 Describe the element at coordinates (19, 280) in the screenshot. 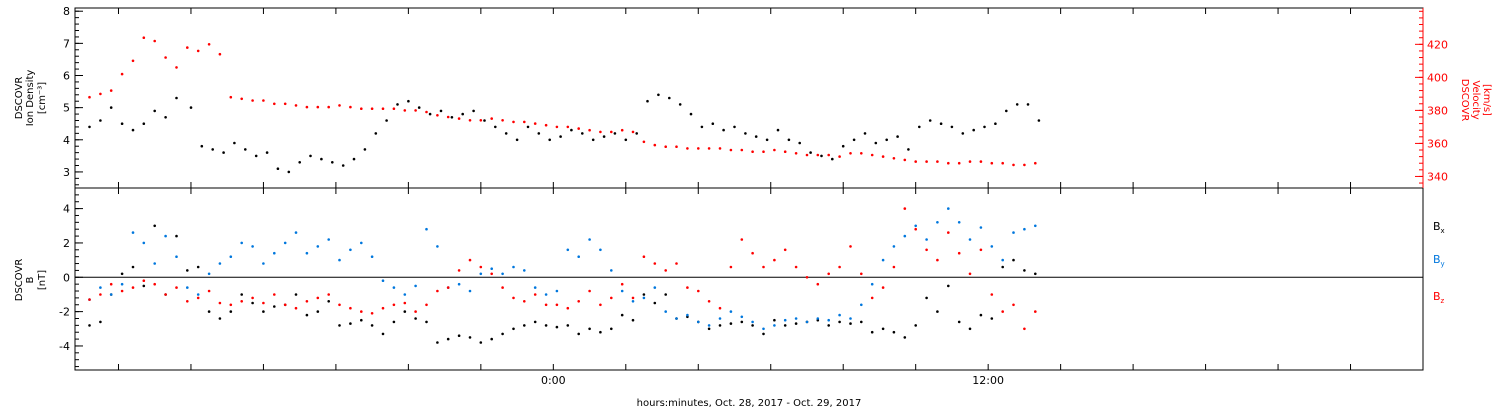

I see `bottom-left-title-line1: DSCOVR` at that location.